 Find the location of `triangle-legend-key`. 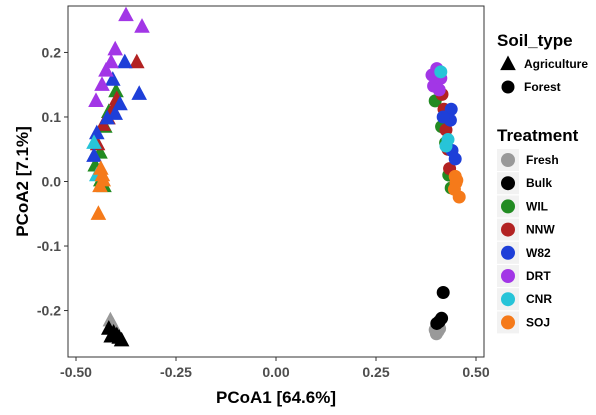

triangle-legend-key is located at coordinates (508, 63).